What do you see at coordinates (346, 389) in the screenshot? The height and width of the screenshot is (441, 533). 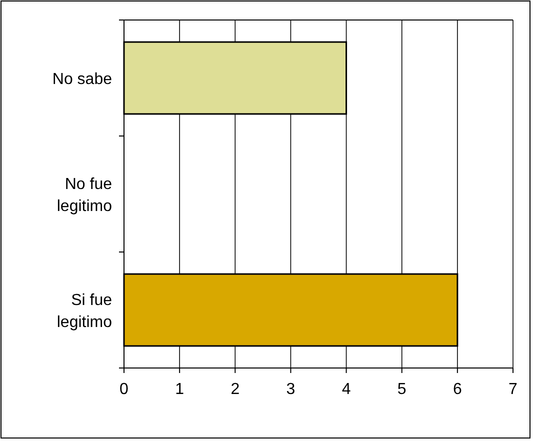 I see `x-tick-label: 4` at bounding box center [346, 389].